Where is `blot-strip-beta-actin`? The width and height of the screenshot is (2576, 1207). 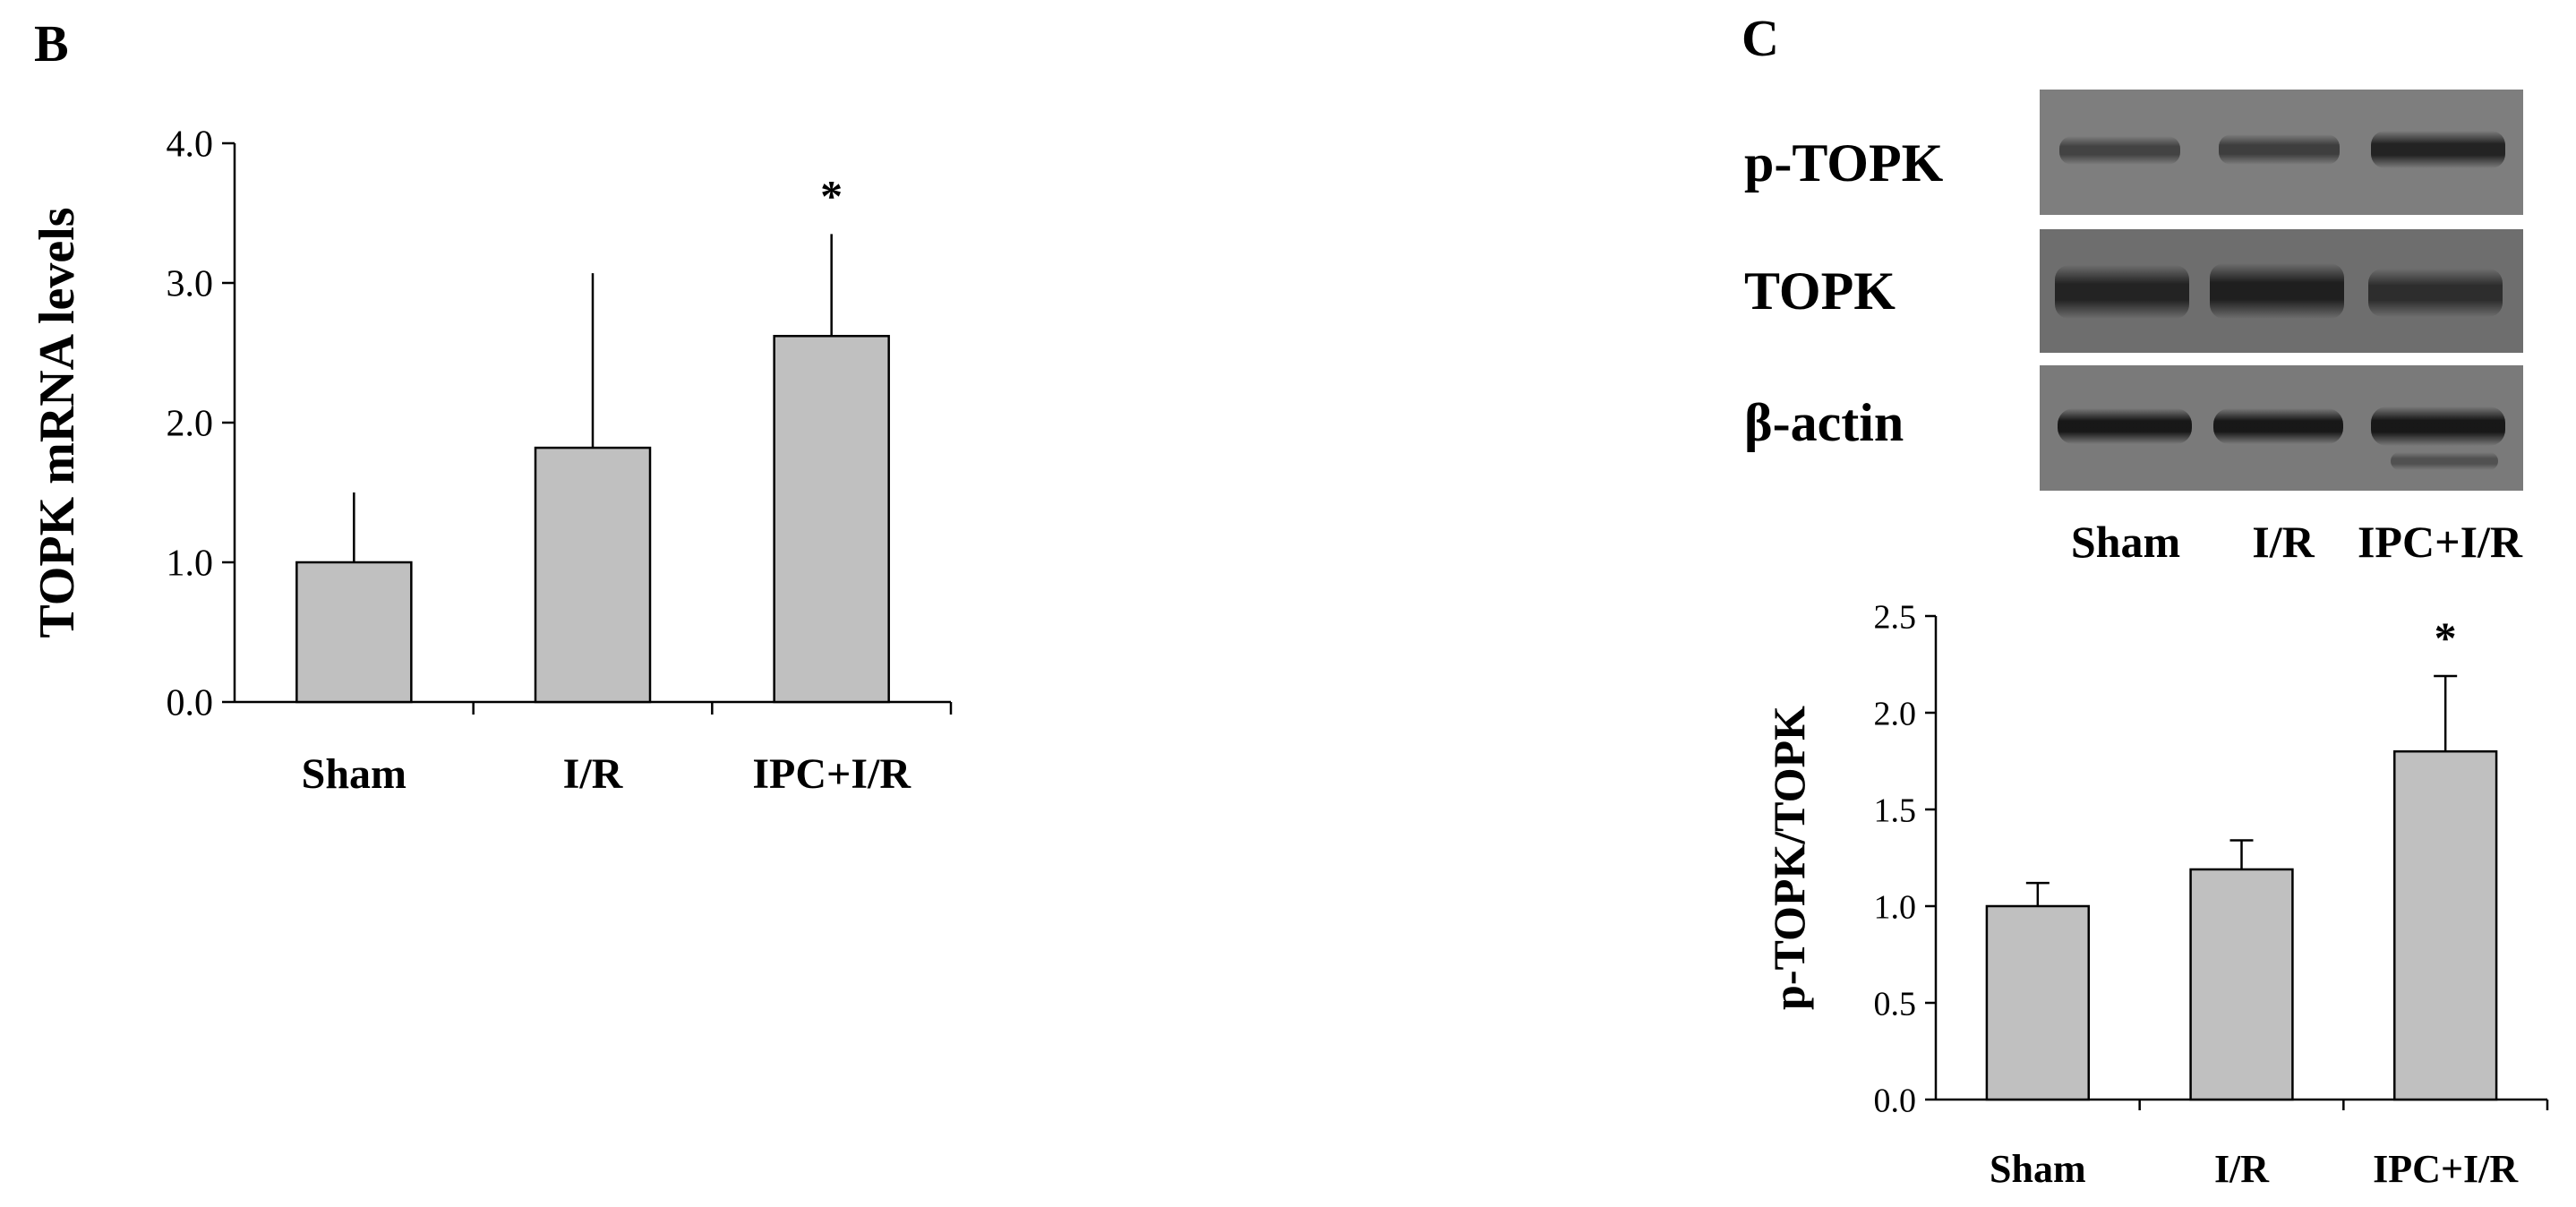 blot-strip-beta-actin is located at coordinates (2281, 428).